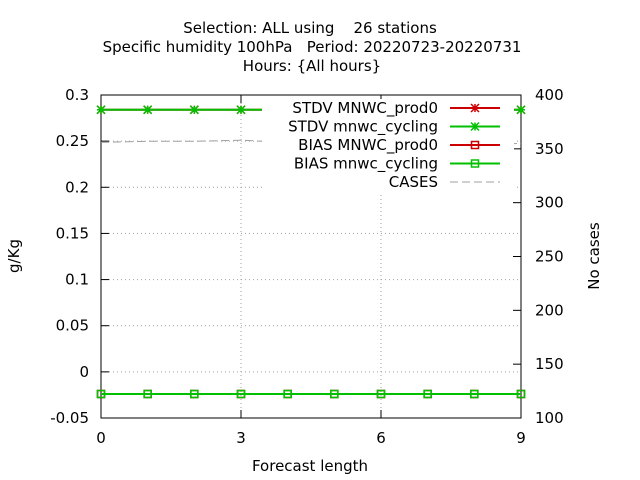 This screenshot has width=640, height=480. What do you see at coordinates (69, 418) in the screenshot?
I see `y-tick-label: -0.05` at bounding box center [69, 418].